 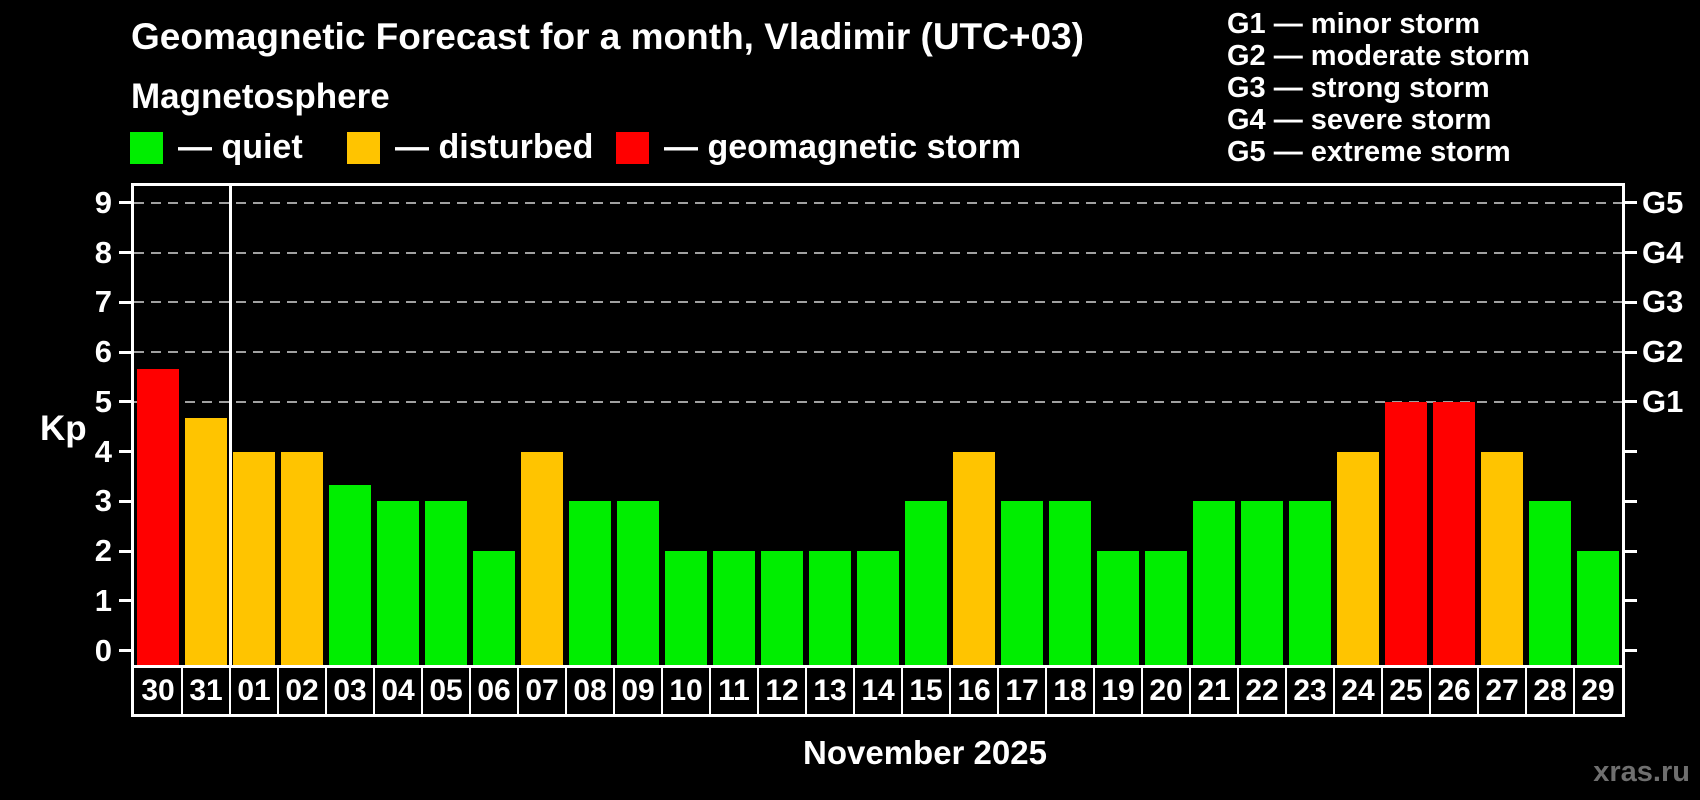 What do you see at coordinates (103, 501) in the screenshot?
I see `y-axis-tick-label: 3` at bounding box center [103, 501].